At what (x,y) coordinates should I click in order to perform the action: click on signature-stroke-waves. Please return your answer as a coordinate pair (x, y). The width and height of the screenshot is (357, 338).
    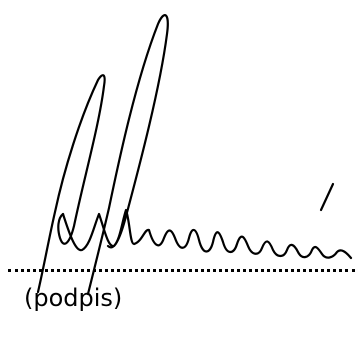
    Looking at the image, I should click on (207, 234).